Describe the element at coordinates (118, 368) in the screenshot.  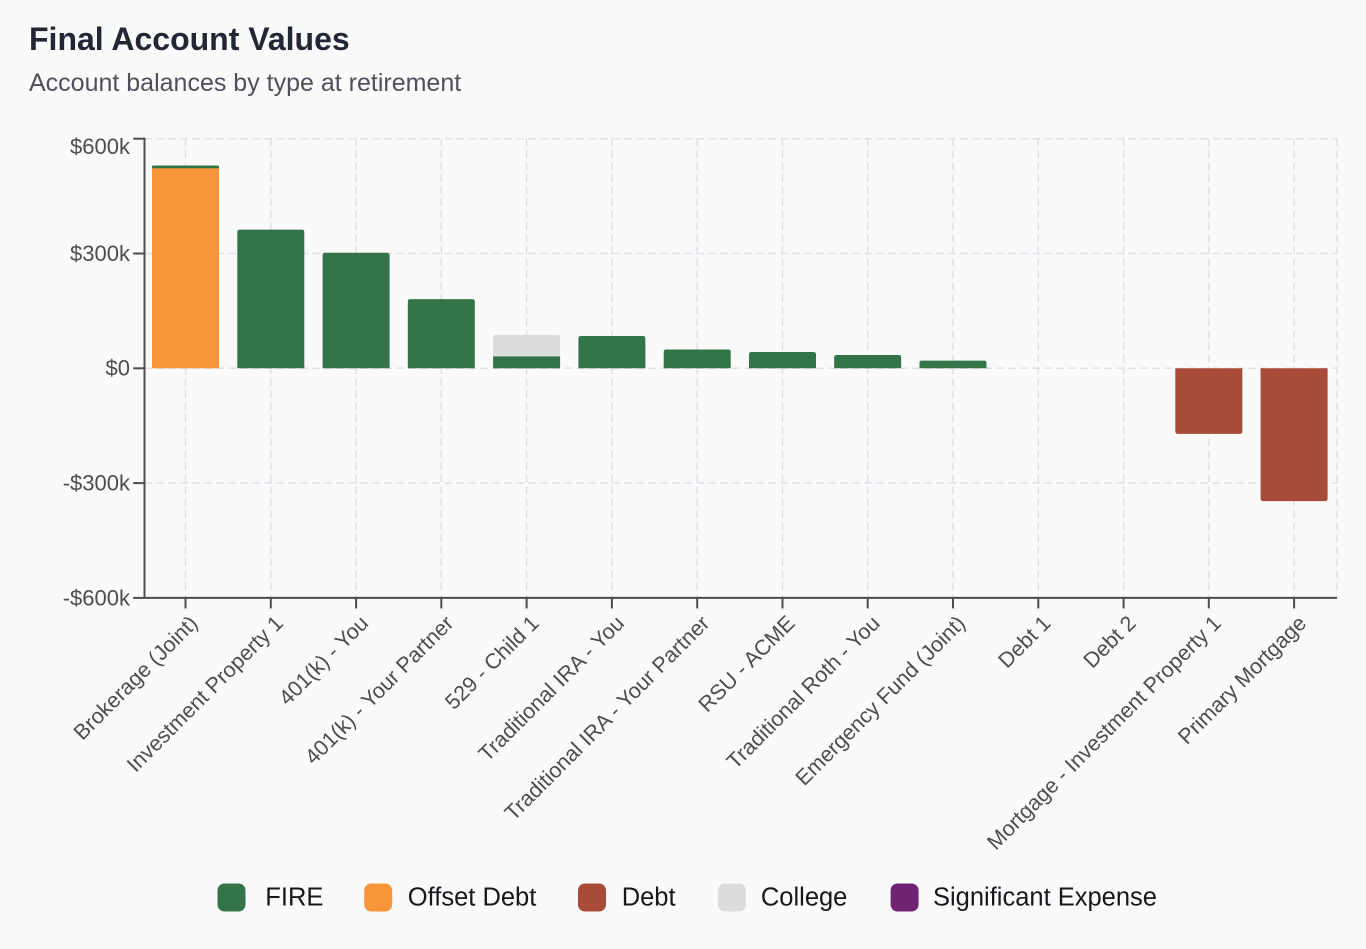
I see `svg-text: $0` at that location.